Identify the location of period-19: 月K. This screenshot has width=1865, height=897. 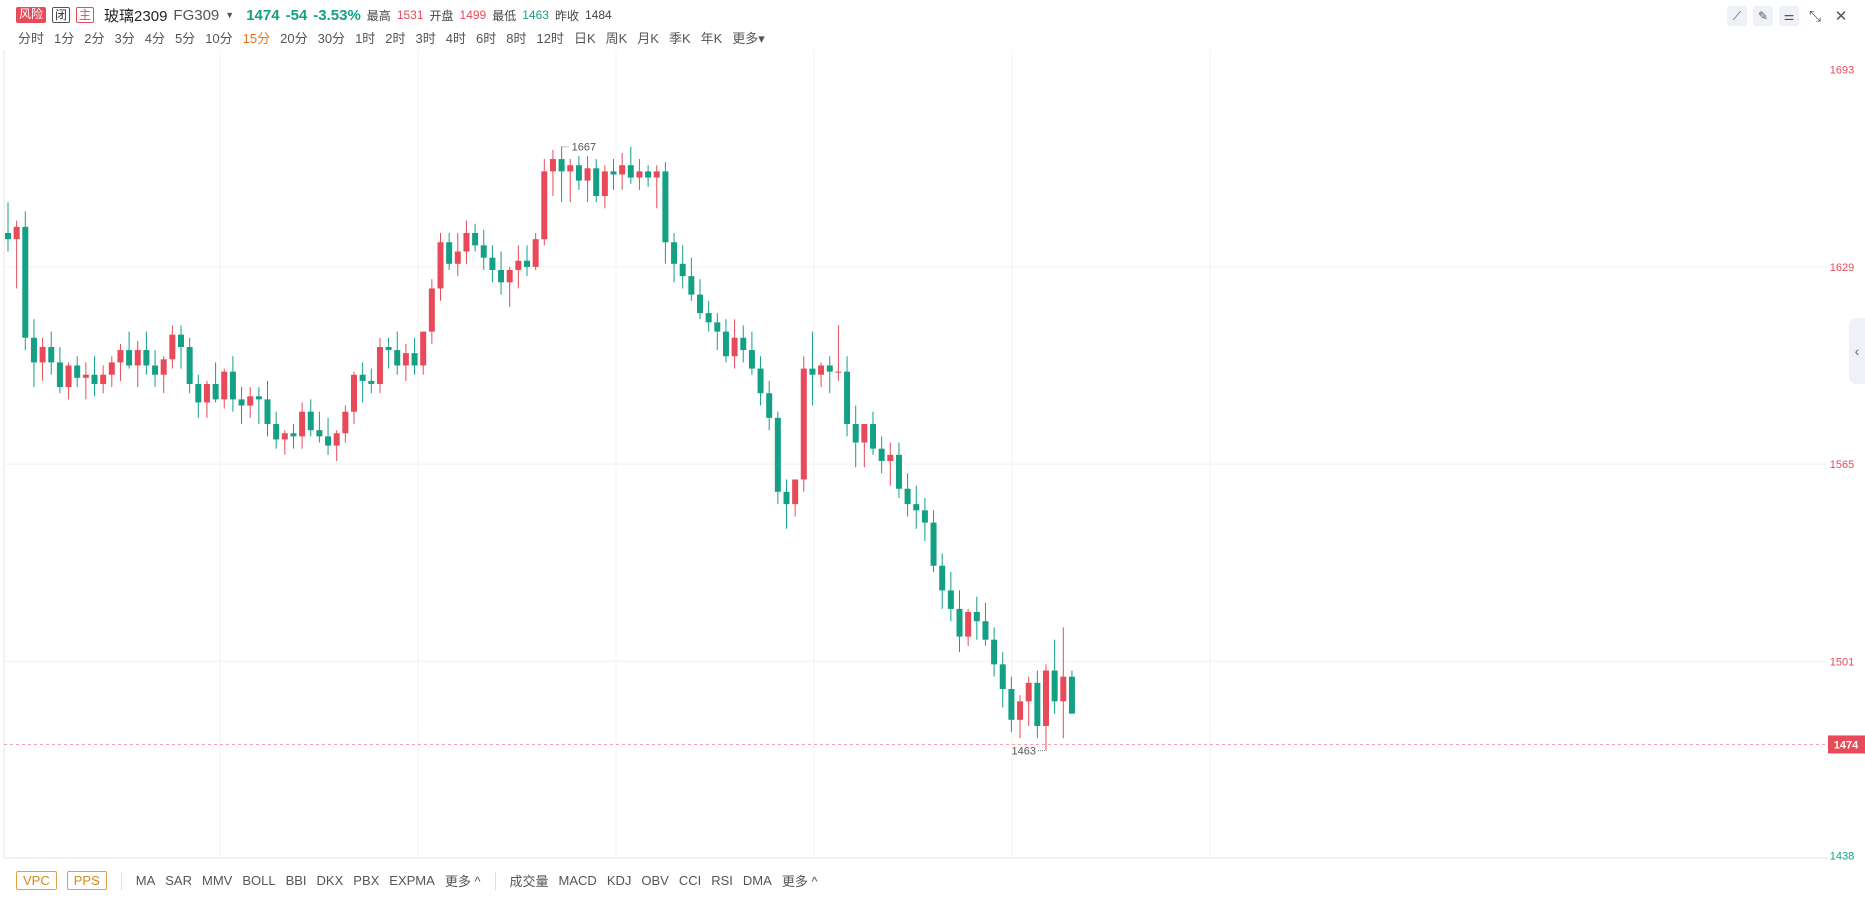
(648, 38).